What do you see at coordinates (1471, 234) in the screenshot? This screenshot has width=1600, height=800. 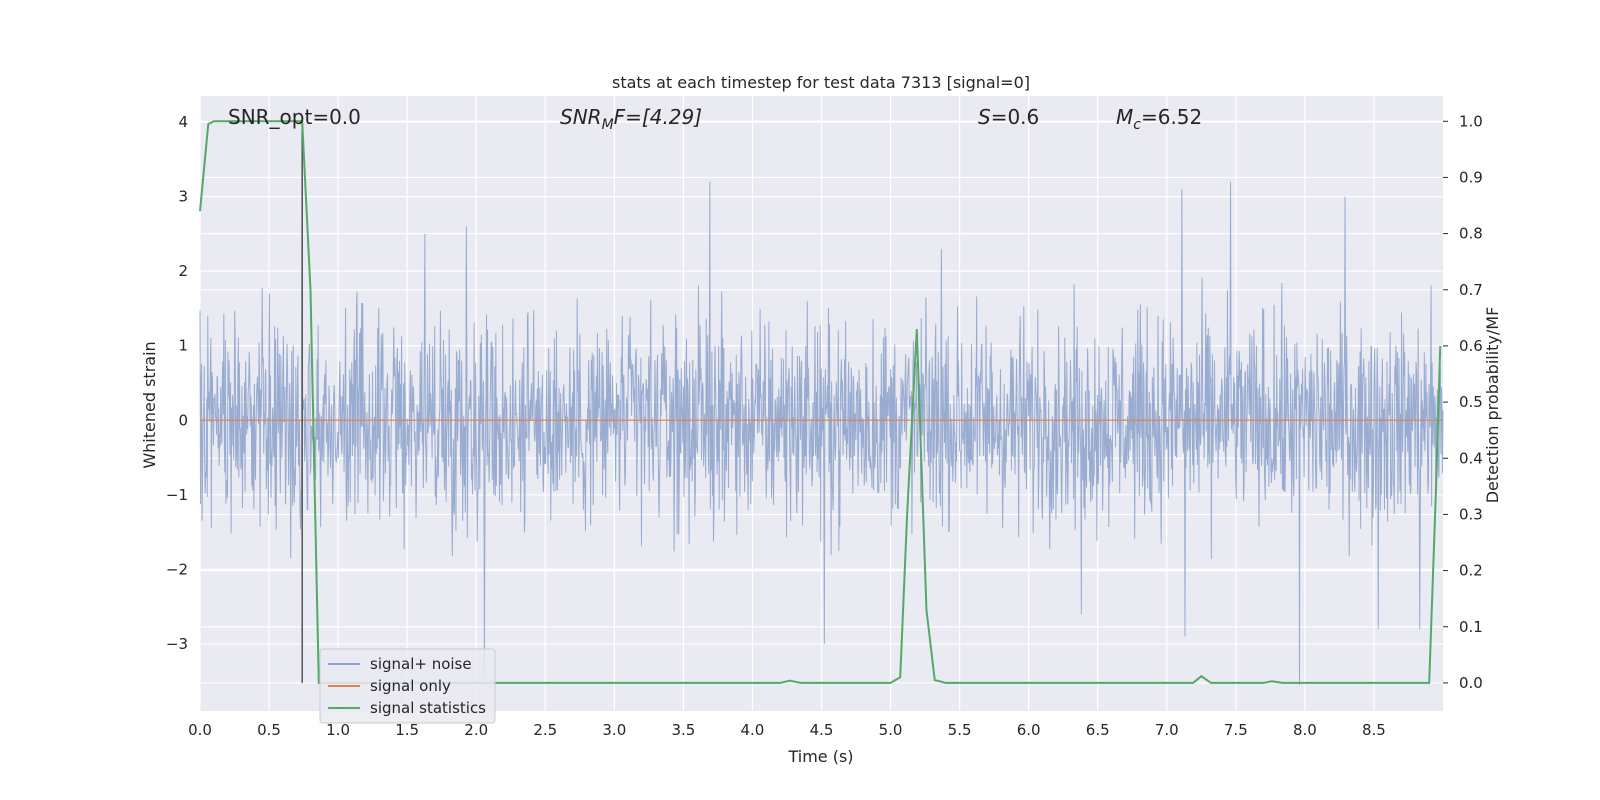 I see `y-right-tick-label: 0.8` at bounding box center [1471, 234].